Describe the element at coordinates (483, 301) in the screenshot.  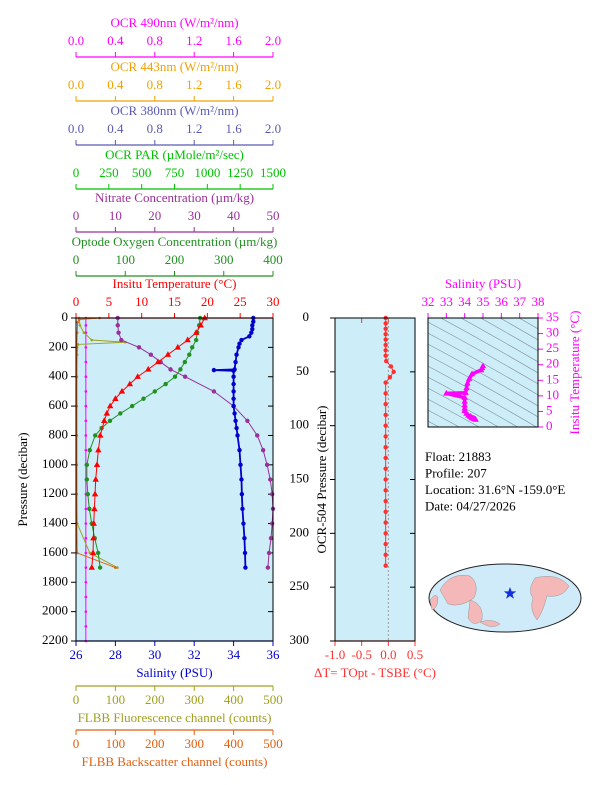
I see `x-tick-label: 35` at that location.